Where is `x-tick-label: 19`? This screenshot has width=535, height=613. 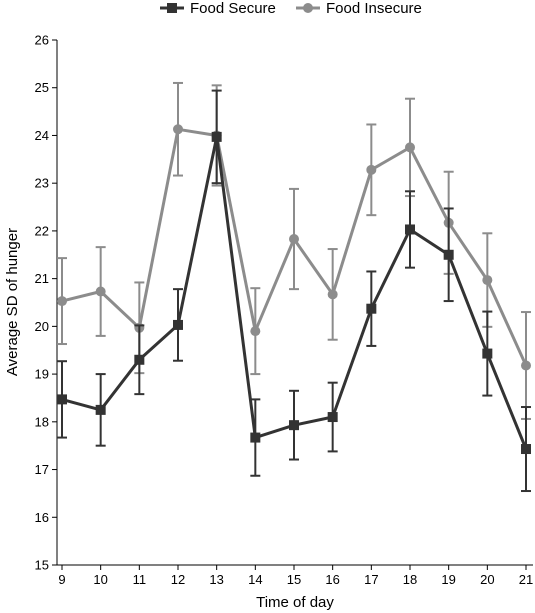 x-tick-label: 19 is located at coordinates (448, 579).